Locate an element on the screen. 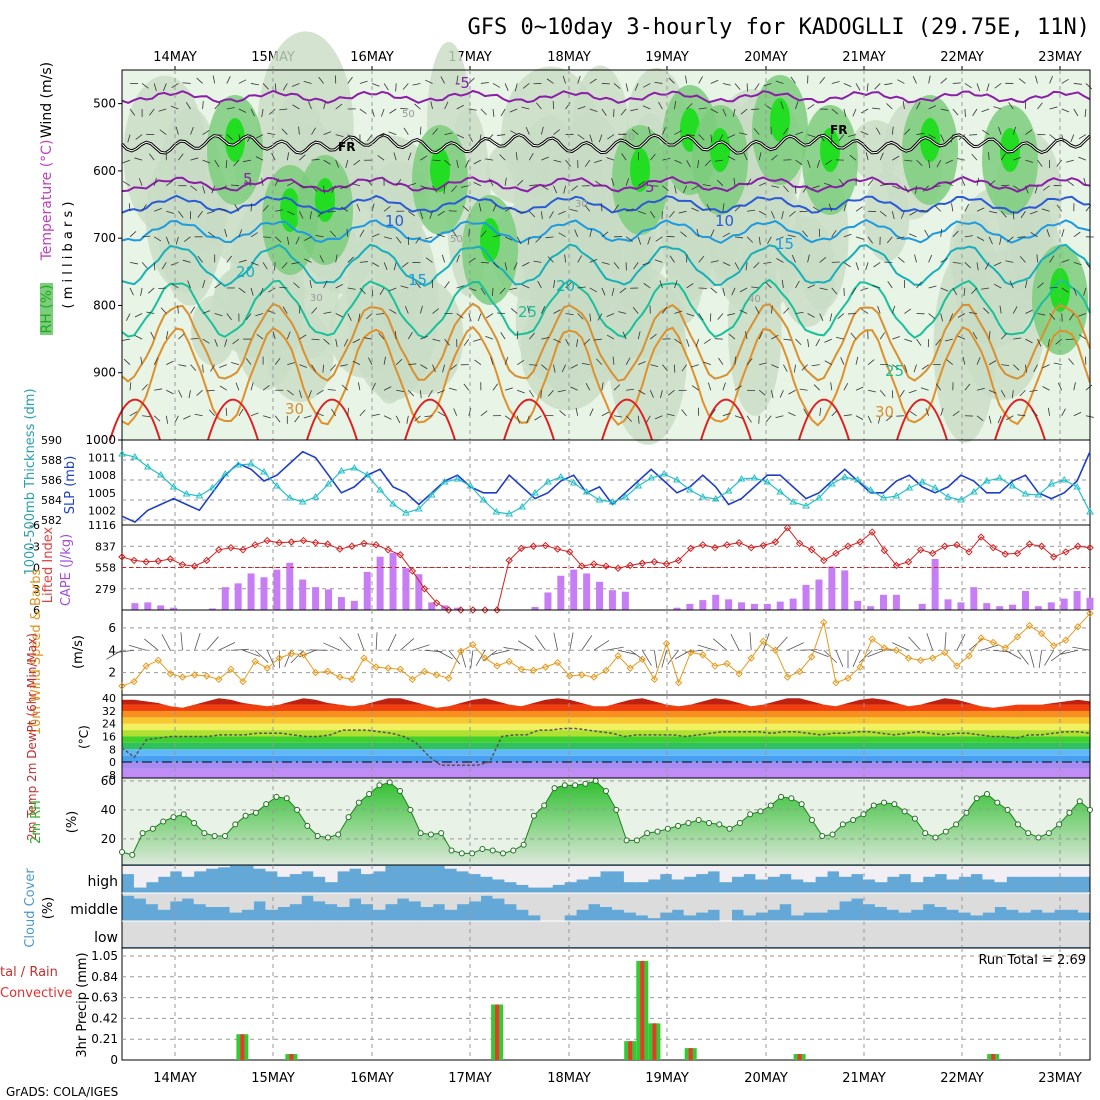 This screenshot has height=1100, width=1100. rh-tick-label: 20 is located at coordinates (108, 839).